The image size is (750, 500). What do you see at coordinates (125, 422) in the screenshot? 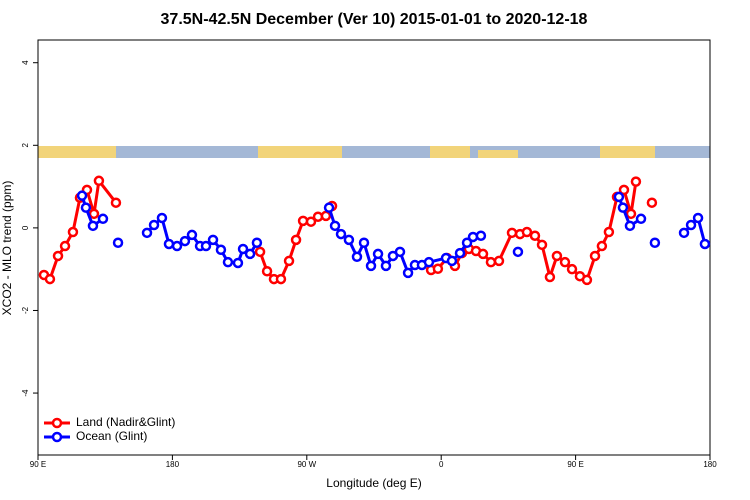
I see `legend-label: Land (Nadir&Glint)` at bounding box center [125, 422].